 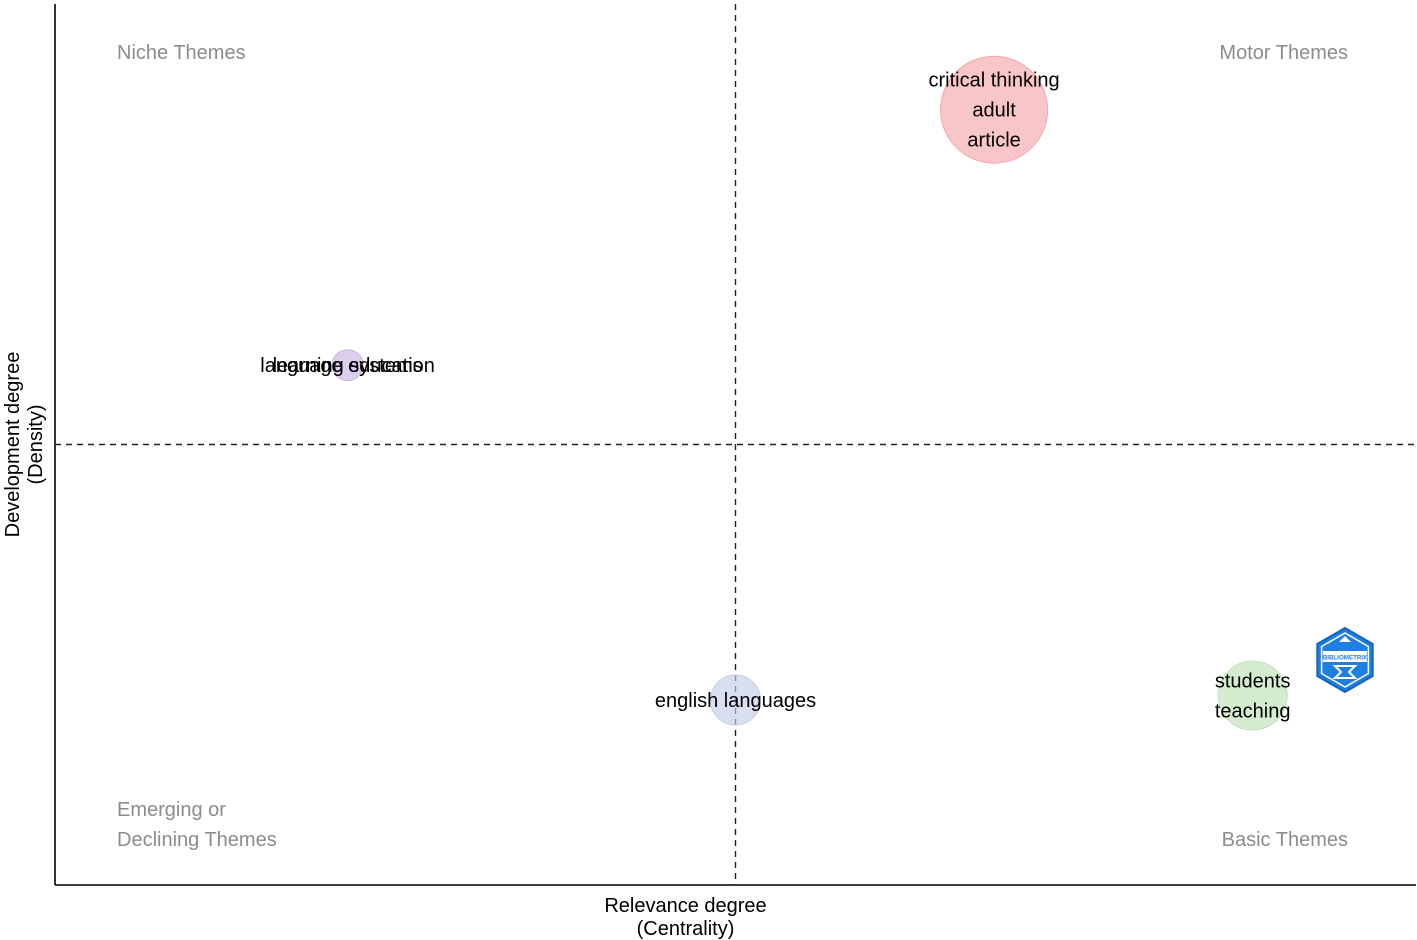 I want to click on logo-peak, so click(x=1345, y=639).